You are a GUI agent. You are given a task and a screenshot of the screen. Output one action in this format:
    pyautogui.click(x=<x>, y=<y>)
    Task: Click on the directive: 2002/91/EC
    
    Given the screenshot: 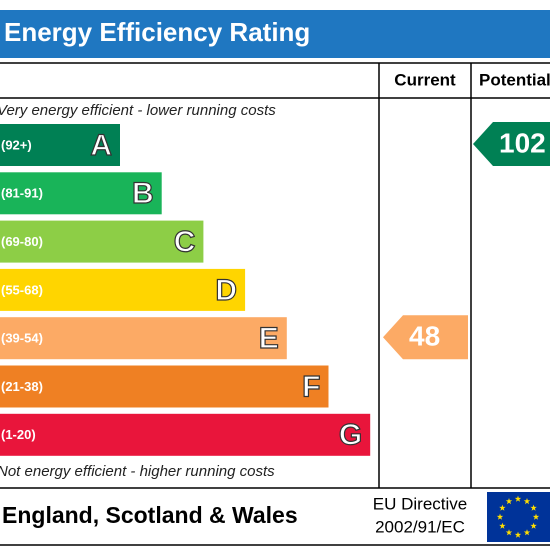 What is the action you would take?
    pyautogui.click(x=420, y=526)
    